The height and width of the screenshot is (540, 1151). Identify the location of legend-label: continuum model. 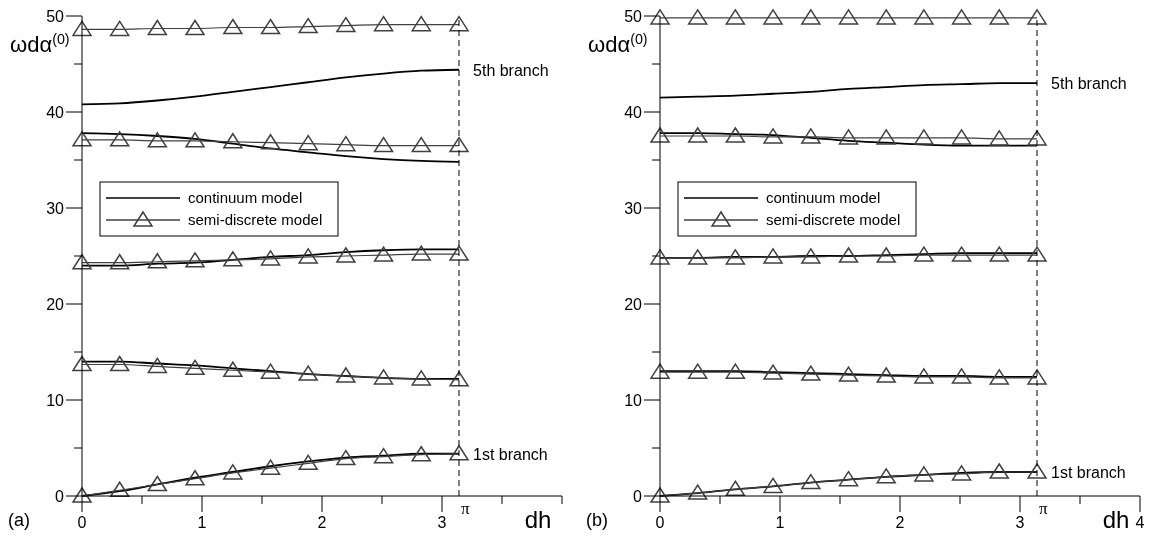
(823, 197).